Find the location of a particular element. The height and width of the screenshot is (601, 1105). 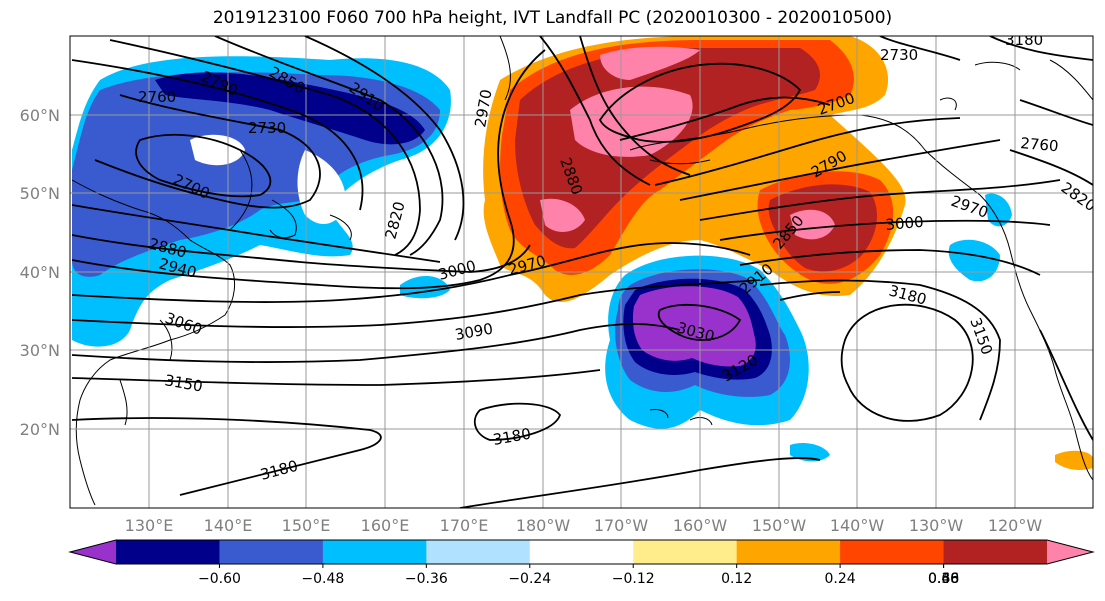

lon-label: 180°W is located at coordinates (543, 525).